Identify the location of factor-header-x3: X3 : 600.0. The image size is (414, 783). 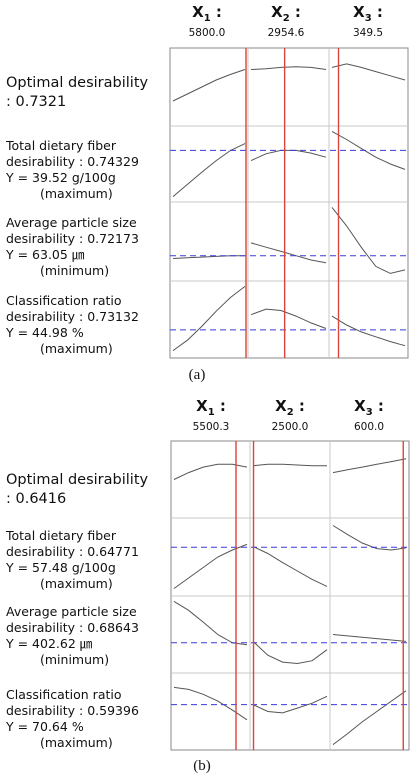
(369, 416).